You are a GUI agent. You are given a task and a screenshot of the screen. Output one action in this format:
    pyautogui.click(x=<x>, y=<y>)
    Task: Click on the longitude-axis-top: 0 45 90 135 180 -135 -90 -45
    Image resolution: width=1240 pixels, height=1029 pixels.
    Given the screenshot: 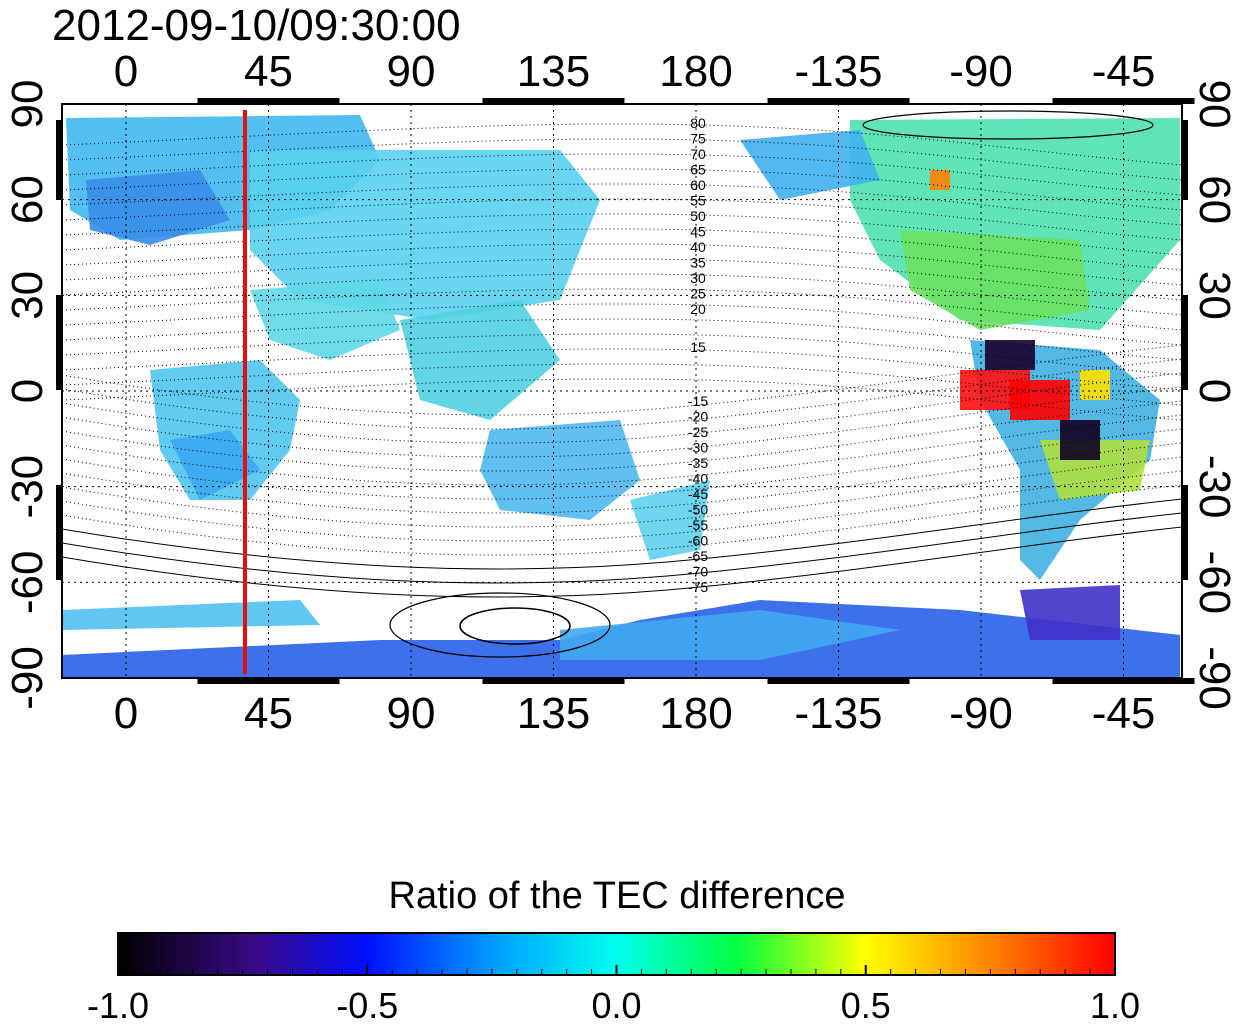 What is the action you would take?
    pyautogui.click(x=635, y=71)
    